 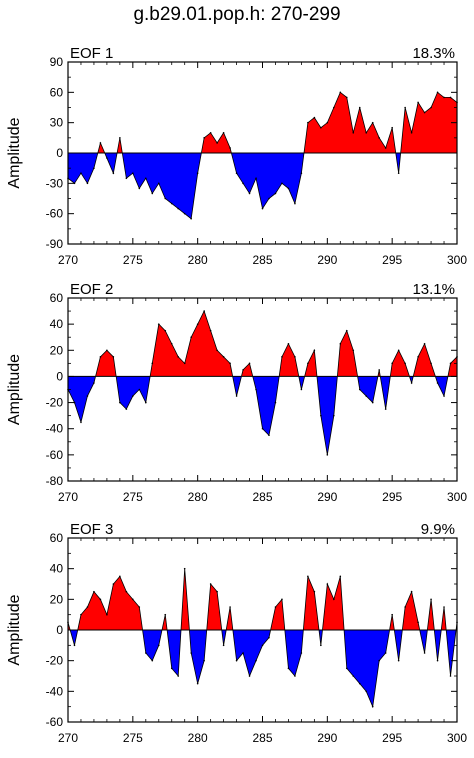 What do you see at coordinates (57, 569) in the screenshot?
I see `y-tick-label: 40` at bounding box center [57, 569].